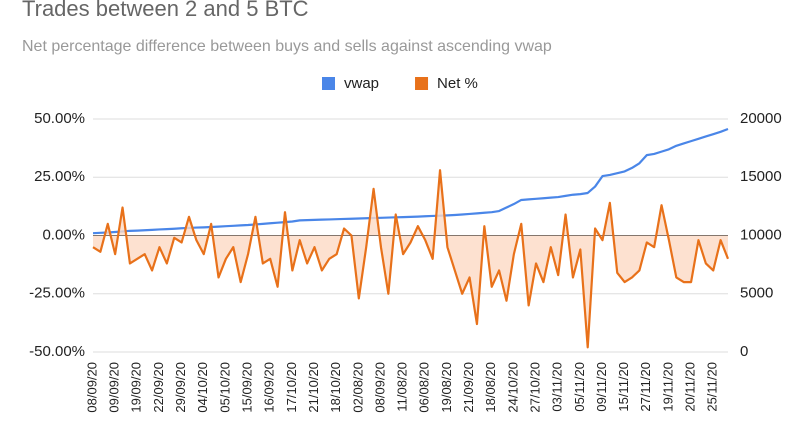  What do you see at coordinates (165, 10) in the screenshot?
I see `chart-title: Trades between 2 and 5 BTC` at bounding box center [165, 10].